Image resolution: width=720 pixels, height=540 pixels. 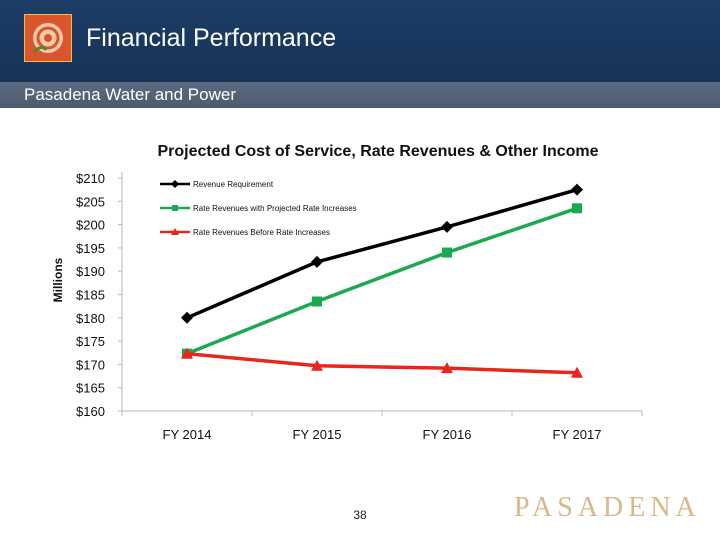 What do you see at coordinates (90, 318) in the screenshot?
I see `y-tick-label: $180` at bounding box center [90, 318].